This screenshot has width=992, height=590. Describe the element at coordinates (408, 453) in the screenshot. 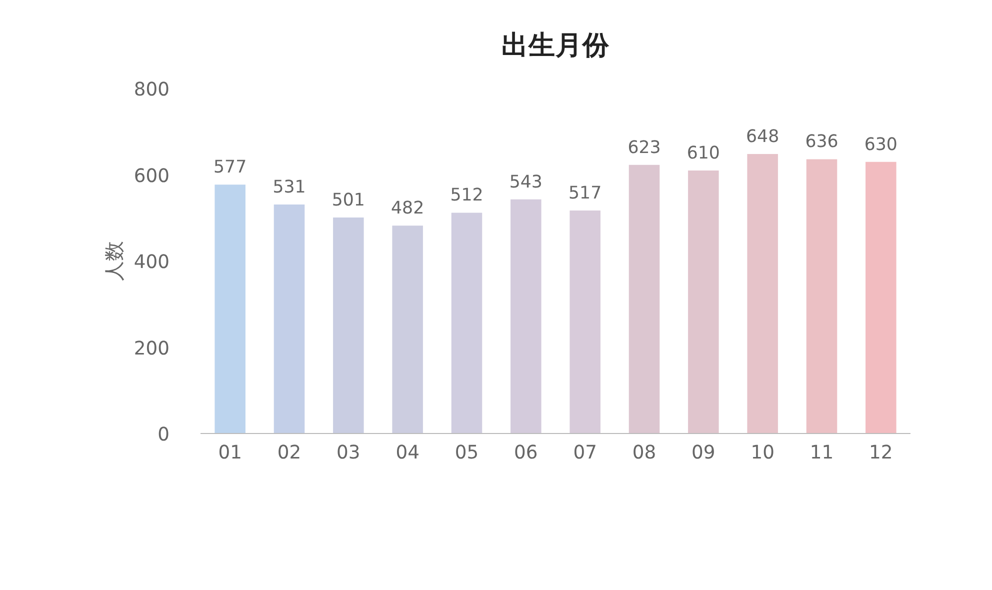

I see `x-tick-label: 04` at that location.